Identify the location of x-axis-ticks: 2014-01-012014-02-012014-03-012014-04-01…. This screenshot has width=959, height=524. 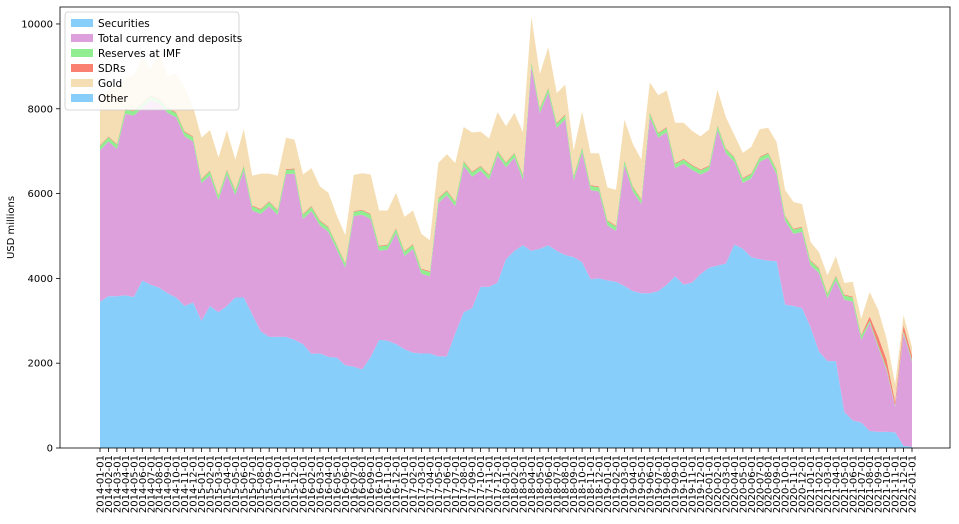
(507, 480).